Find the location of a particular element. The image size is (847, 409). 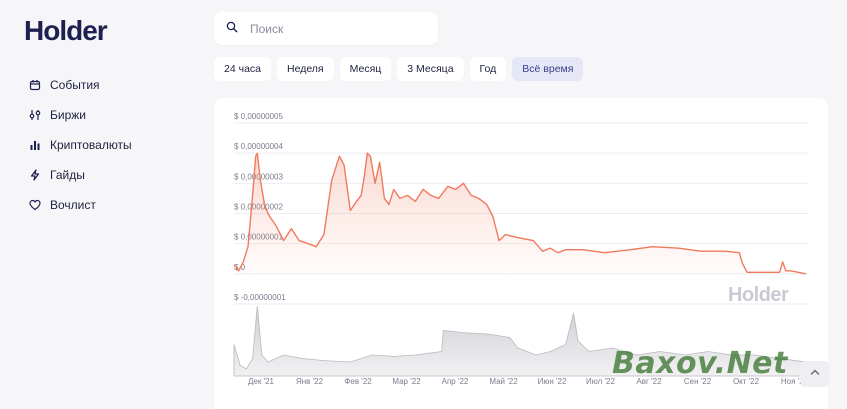

bolt-icon is located at coordinates (35, 175).